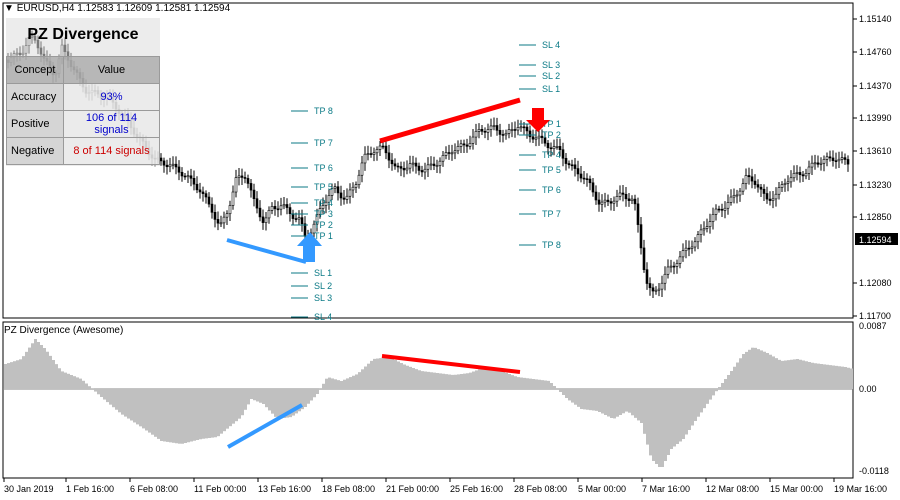  I want to click on time-label: 6 Feb 08:00, so click(154, 489).